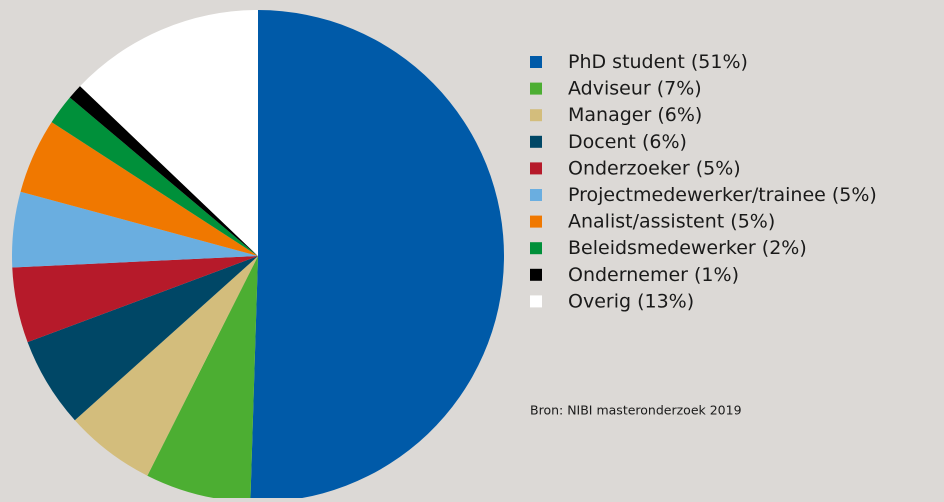  Describe the element at coordinates (636, 410) in the screenshot. I see `source-note: Bron: NIBI masteronderzoek 2019` at that location.